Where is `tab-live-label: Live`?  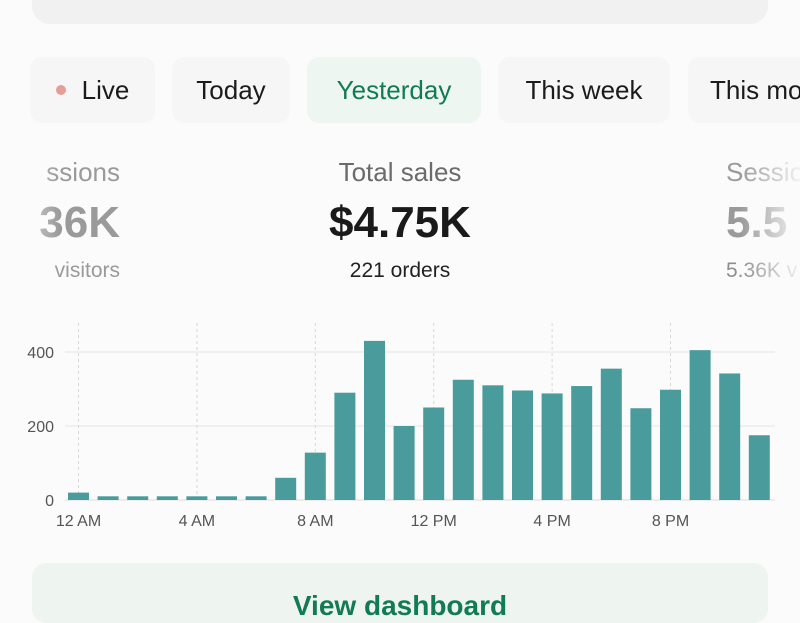
tab-live-label: Live is located at coordinates (105, 89).